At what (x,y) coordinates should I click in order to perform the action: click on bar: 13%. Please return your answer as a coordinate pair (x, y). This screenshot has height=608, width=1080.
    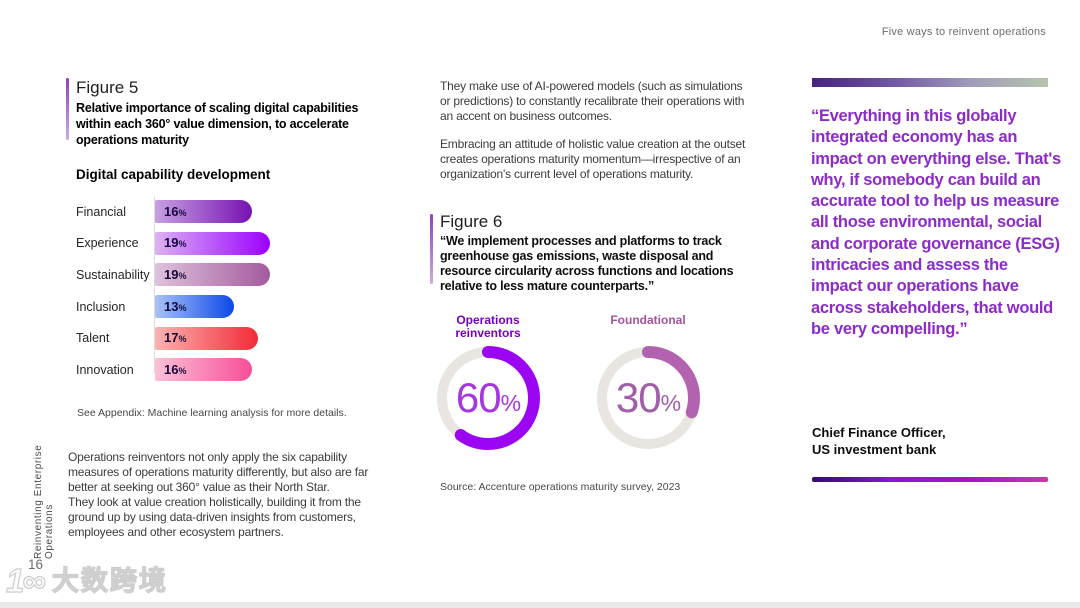
    Looking at the image, I should click on (194, 307).